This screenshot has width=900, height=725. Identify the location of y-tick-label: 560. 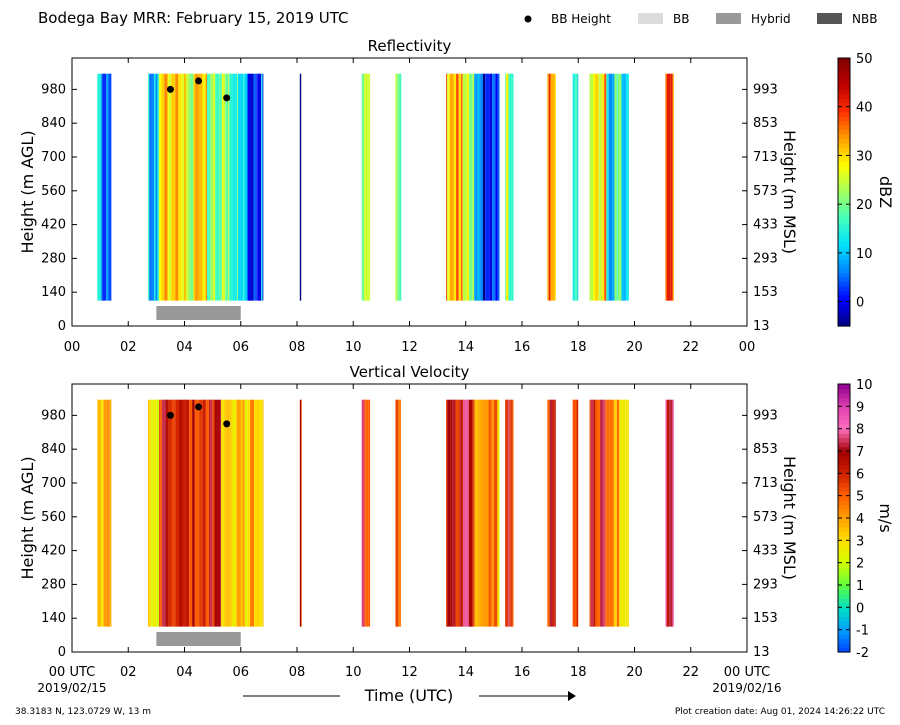
(53, 191).